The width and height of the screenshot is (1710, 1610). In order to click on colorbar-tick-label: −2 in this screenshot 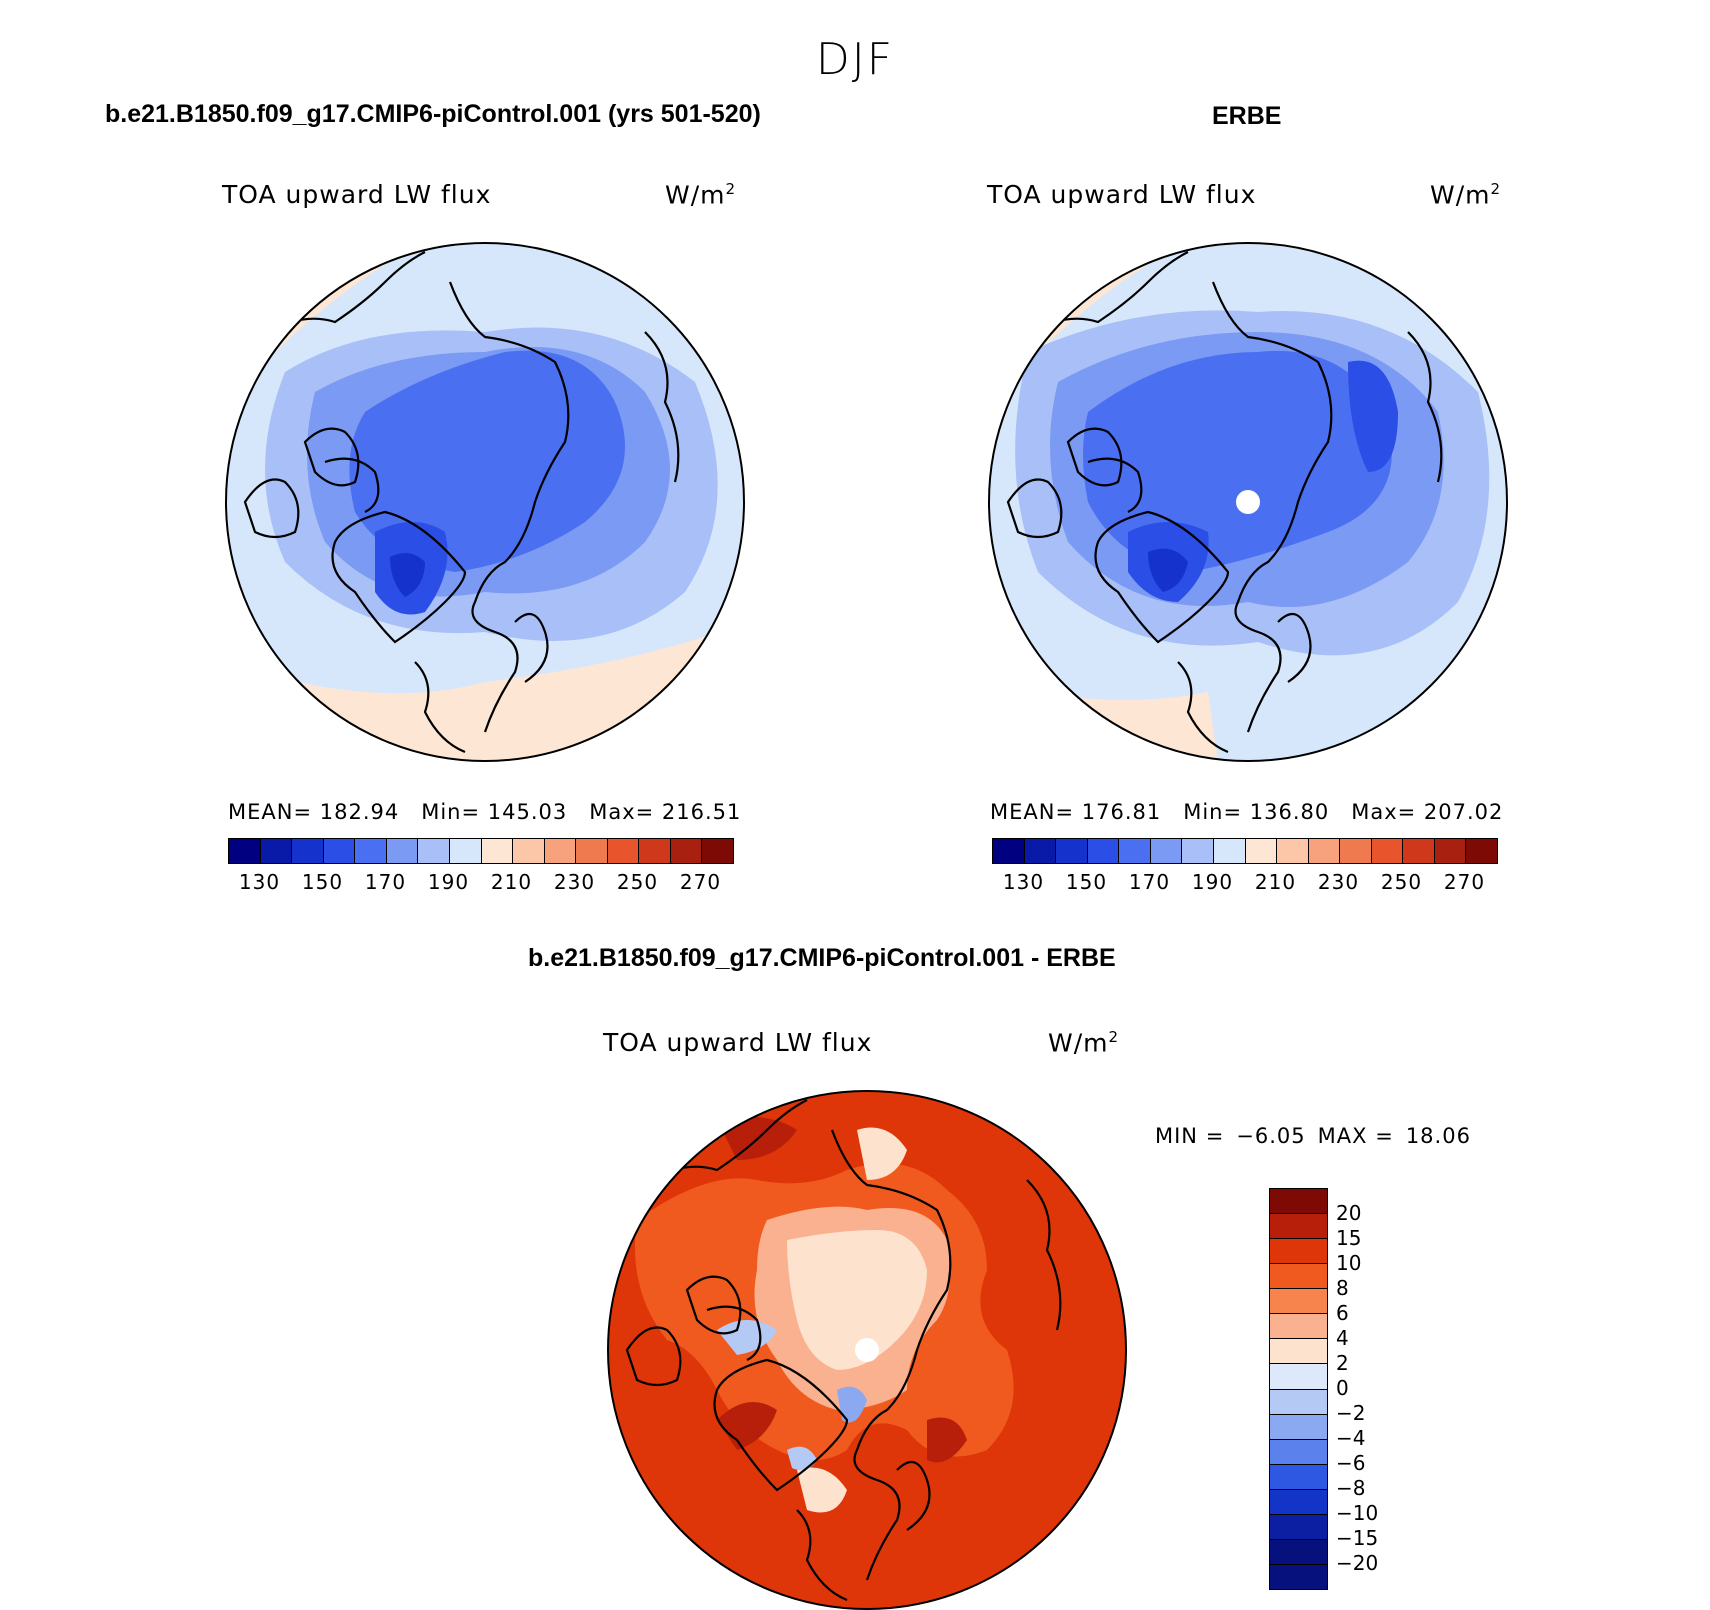, I will do `click(1351, 1413)`.